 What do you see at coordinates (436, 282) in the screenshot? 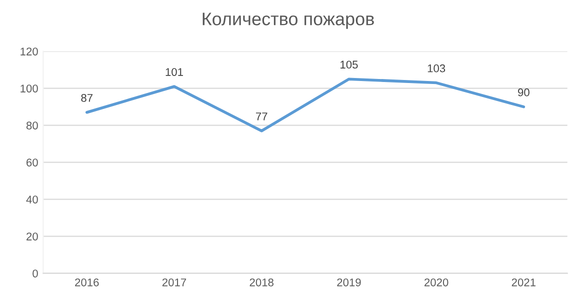
I see `x-tick-label: 2020` at bounding box center [436, 282].